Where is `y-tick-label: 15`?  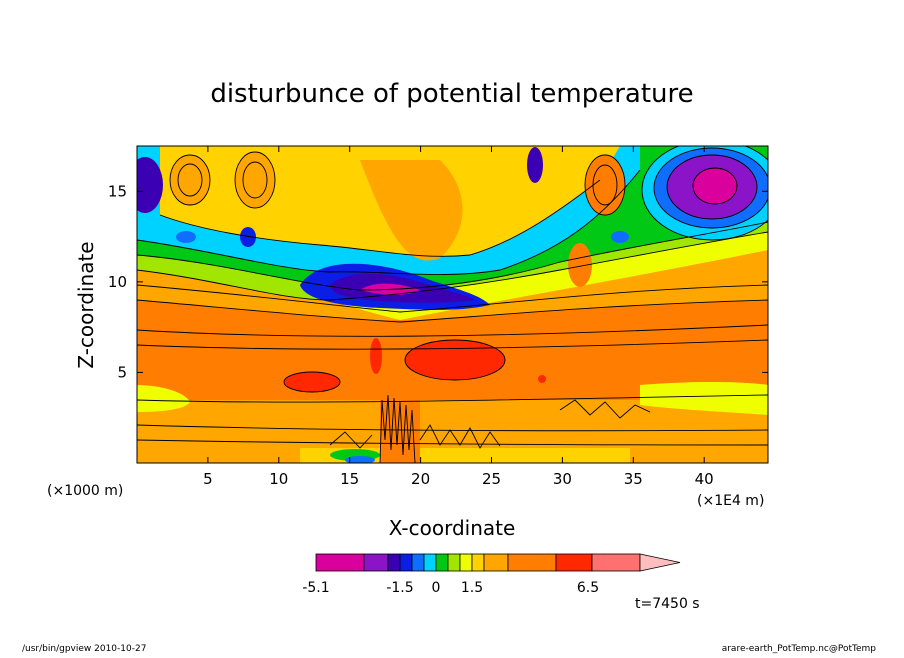
y-tick-label: 15 is located at coordinates (117, 191).